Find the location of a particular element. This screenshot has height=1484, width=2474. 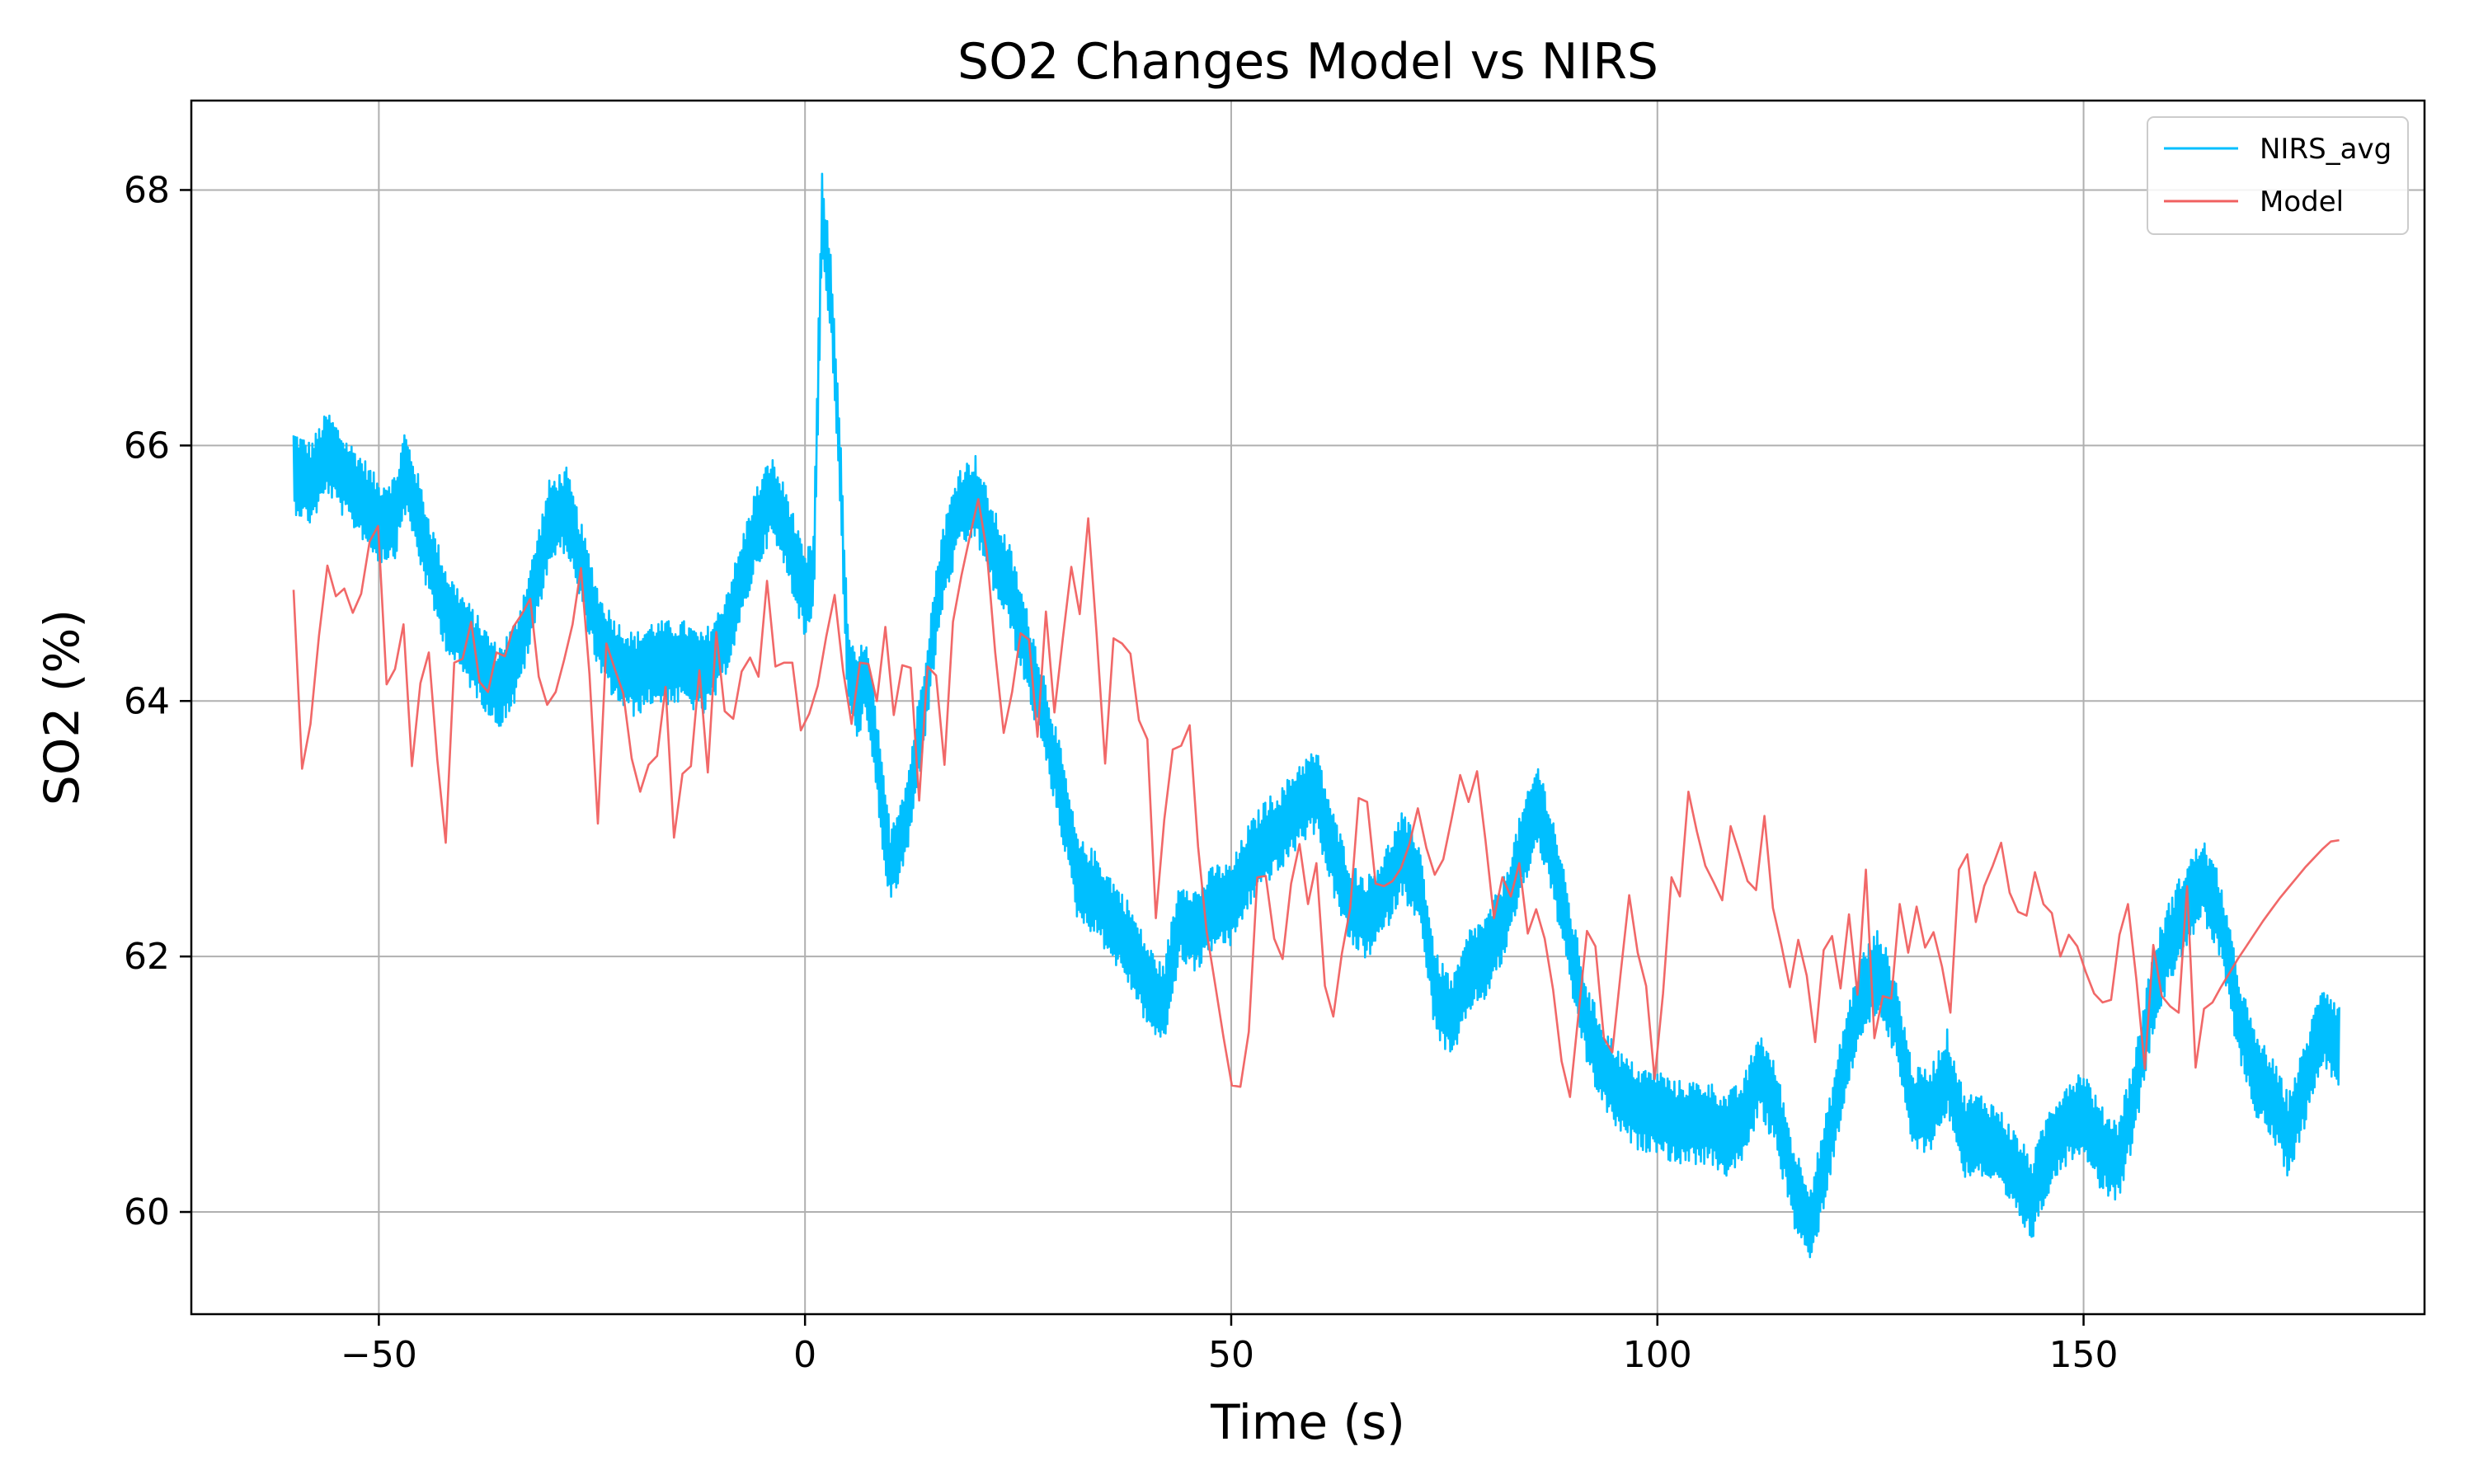

y-tick-label: 64 is located at coordinates (147, 701).